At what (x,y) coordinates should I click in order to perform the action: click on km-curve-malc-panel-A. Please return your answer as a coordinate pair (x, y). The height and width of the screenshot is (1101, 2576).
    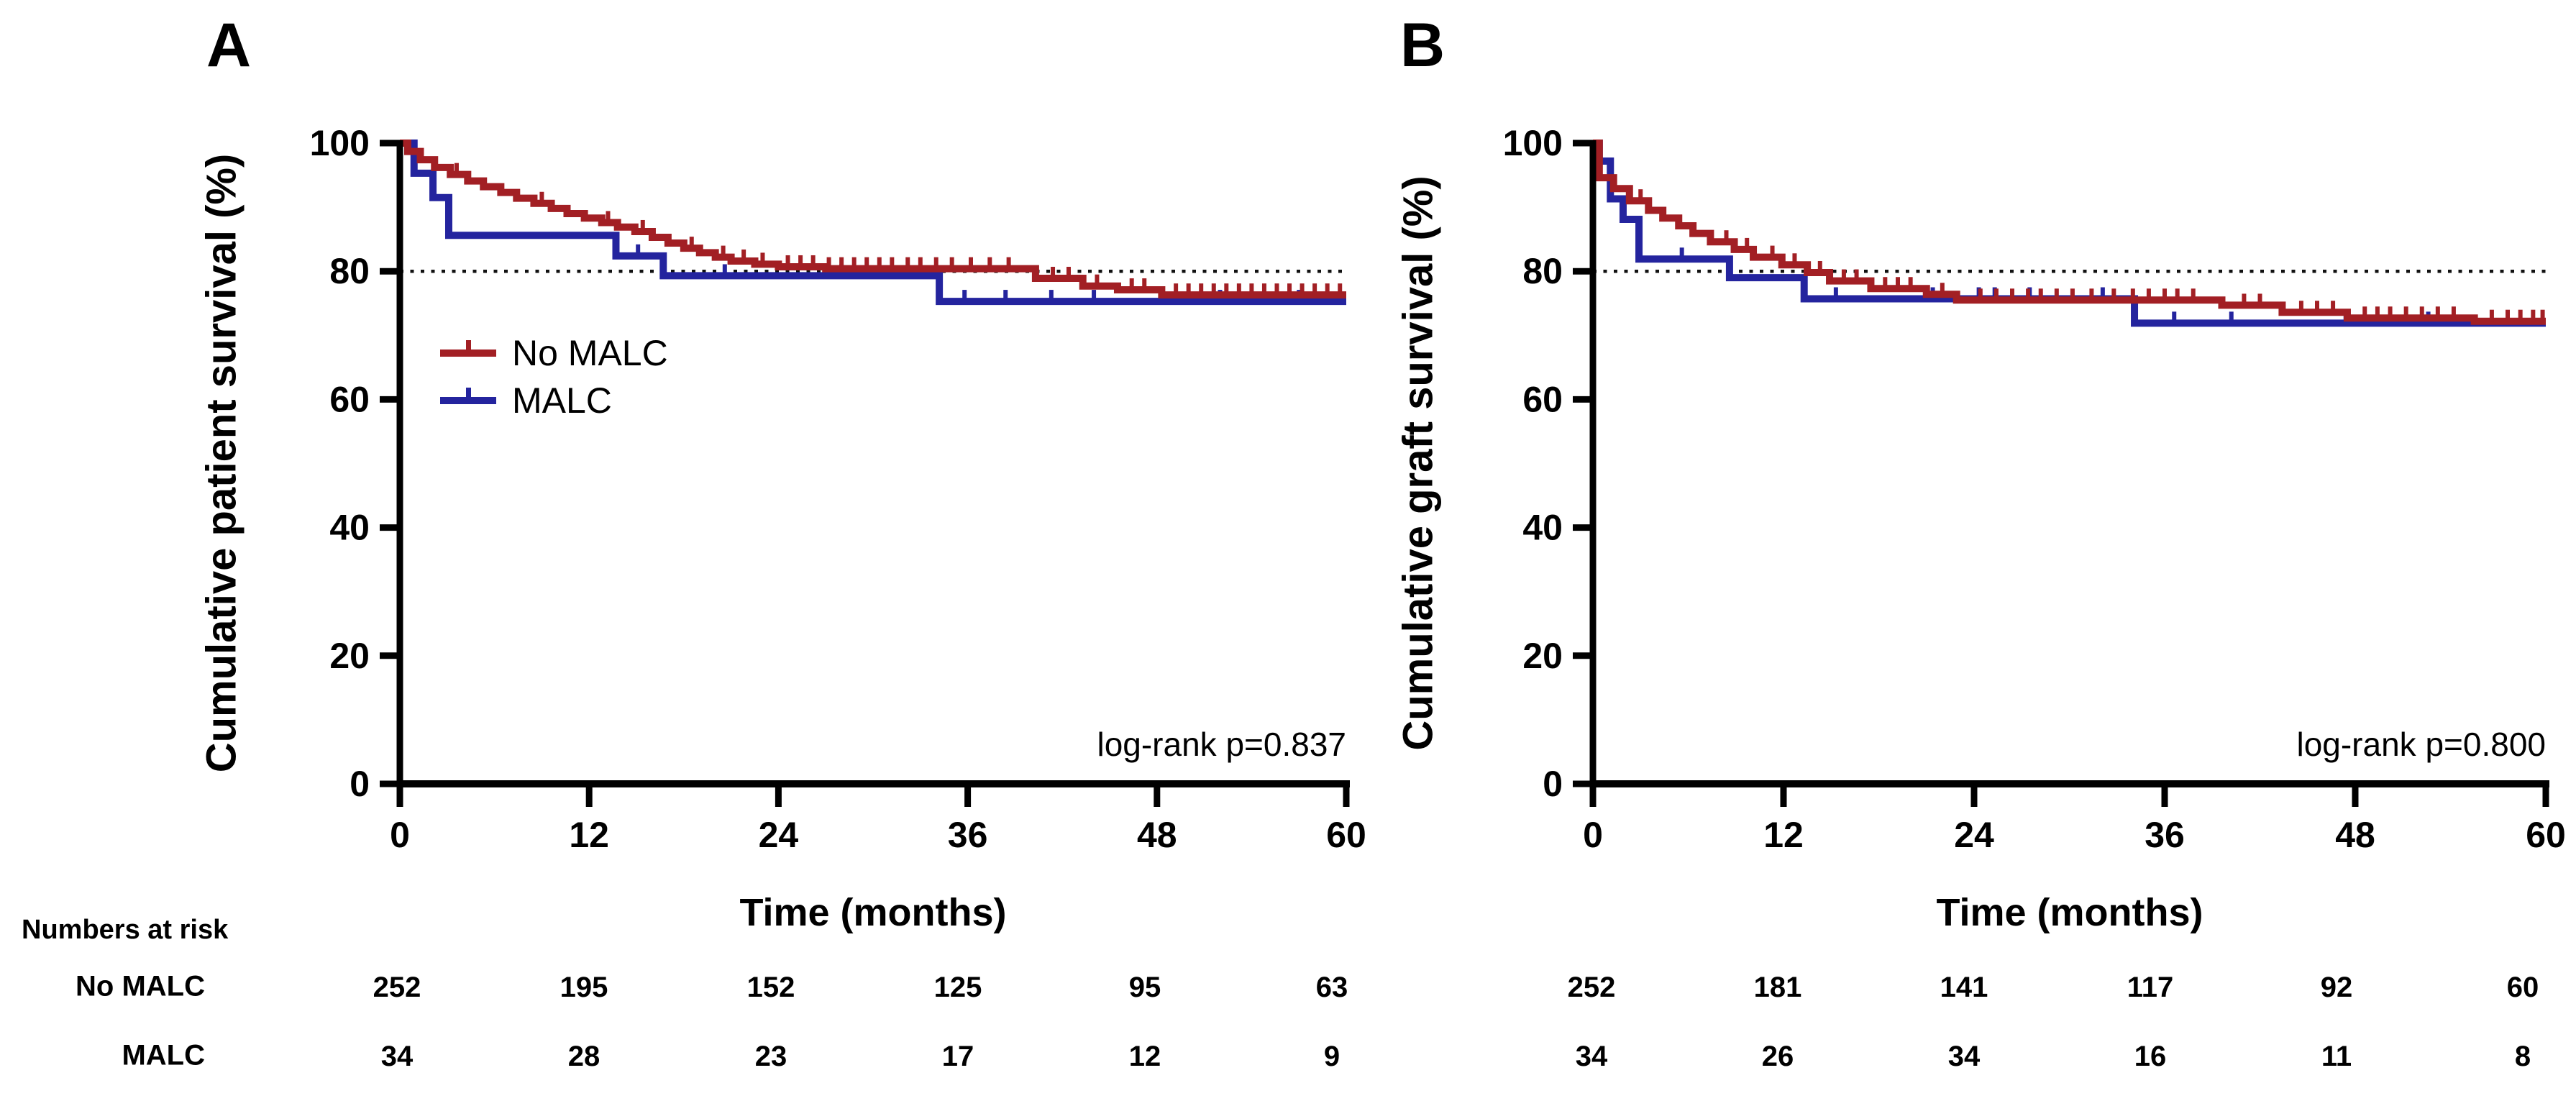
    Looking at the image, I should click on (873, 223).